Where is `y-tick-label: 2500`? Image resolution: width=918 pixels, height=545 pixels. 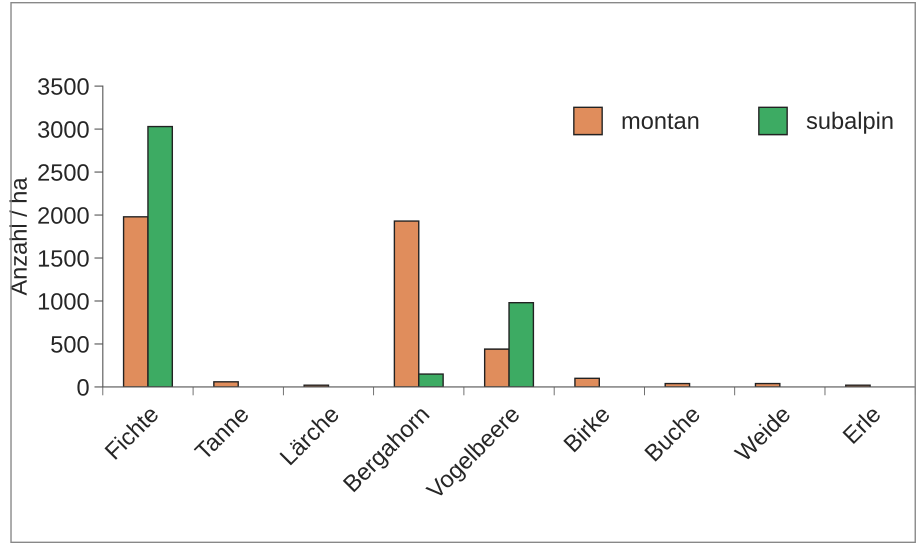
y-tick-label: 2500 is located at coordinates (63, 172).